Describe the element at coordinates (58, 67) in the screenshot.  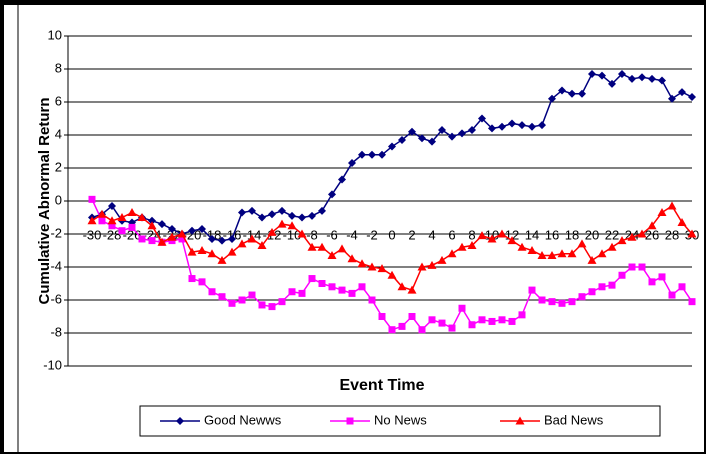
I see `y-tick-label: 8` at that location.